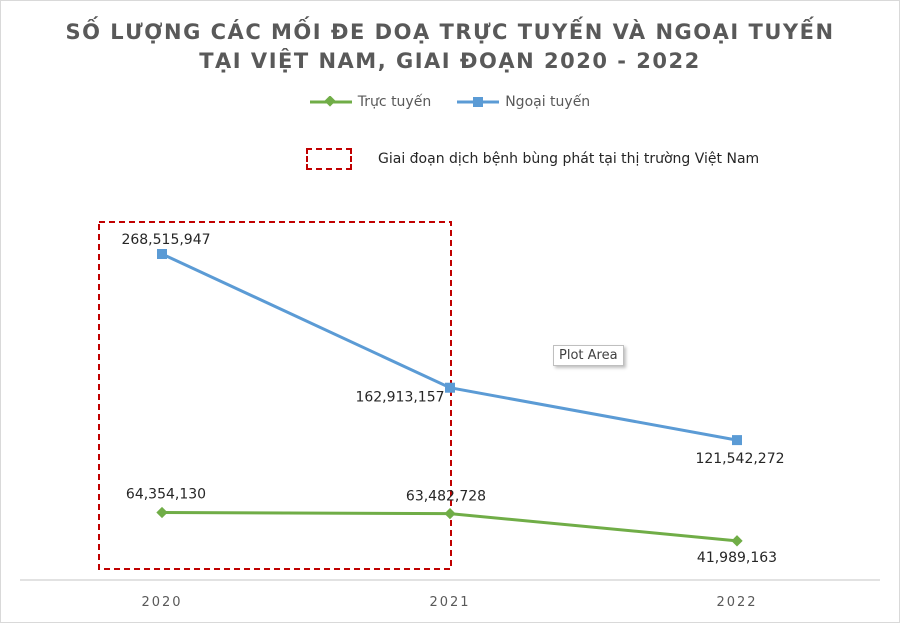  Describe the element at coordinates (162, 512) in the screenshot. I see `data-point-truc-tuyen-2020` at that location.